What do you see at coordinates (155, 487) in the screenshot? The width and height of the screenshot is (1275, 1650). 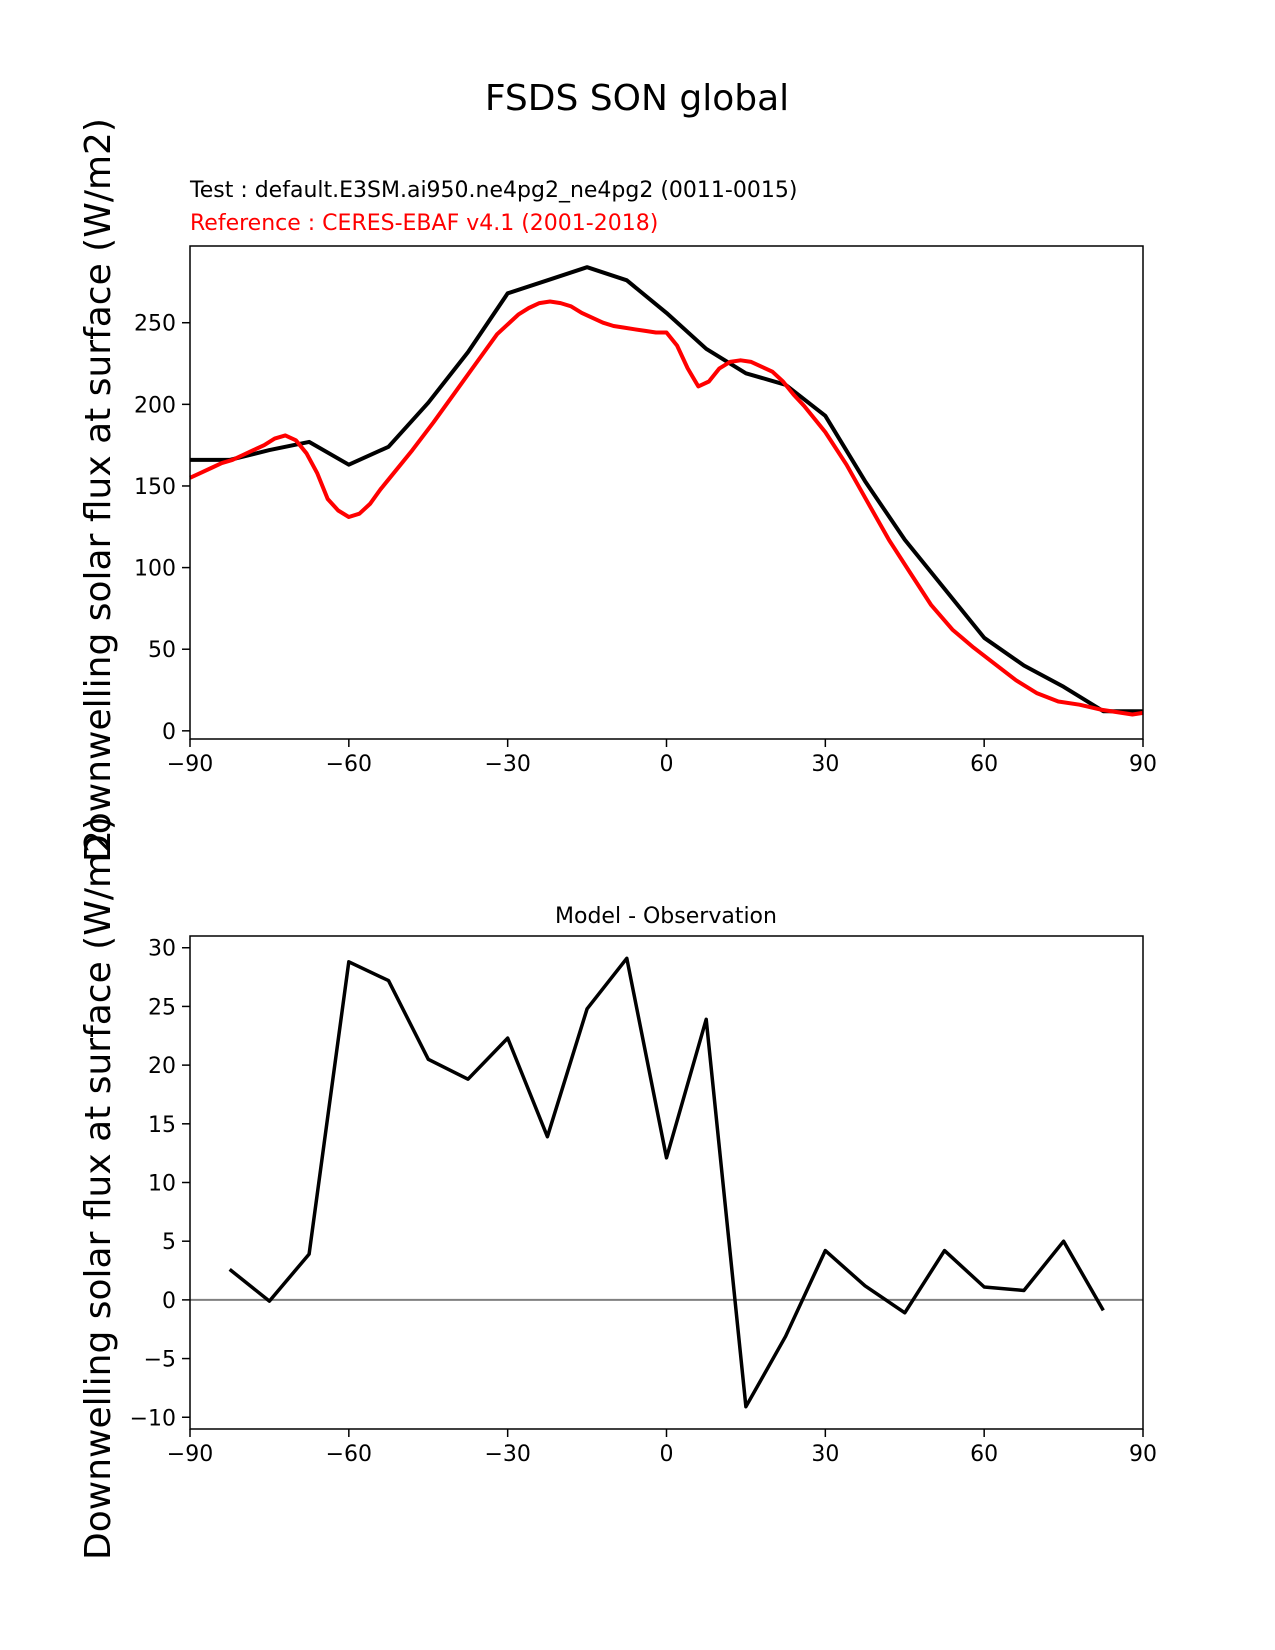 I see `top-ytick-label: 150` at bounding box center [155, 487].